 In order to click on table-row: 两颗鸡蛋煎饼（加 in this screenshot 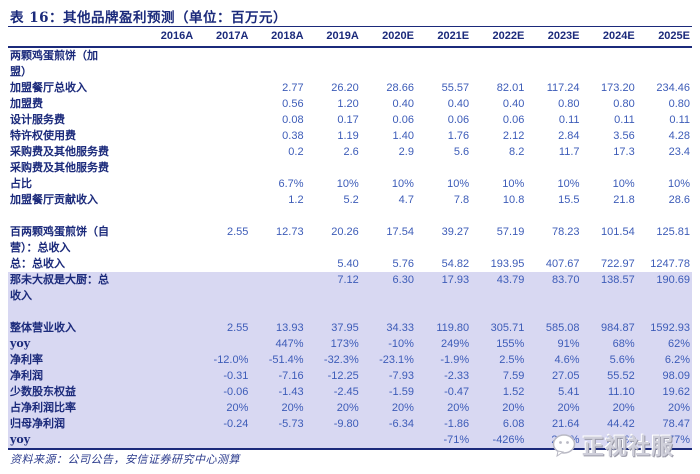, I will do `click(350, 55)`.